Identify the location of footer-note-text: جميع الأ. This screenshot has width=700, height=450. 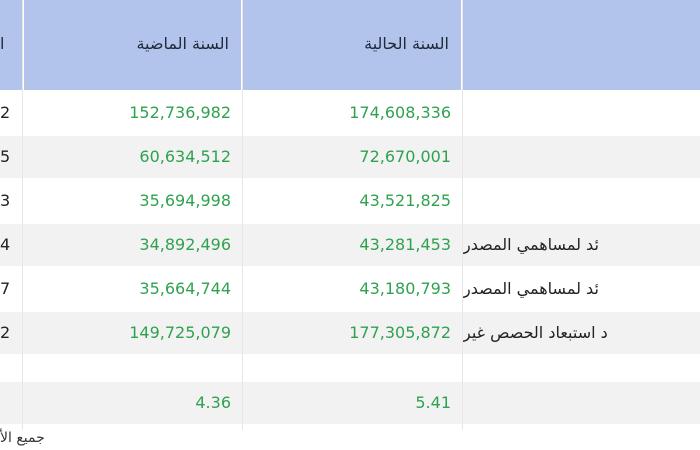
(22, 438).